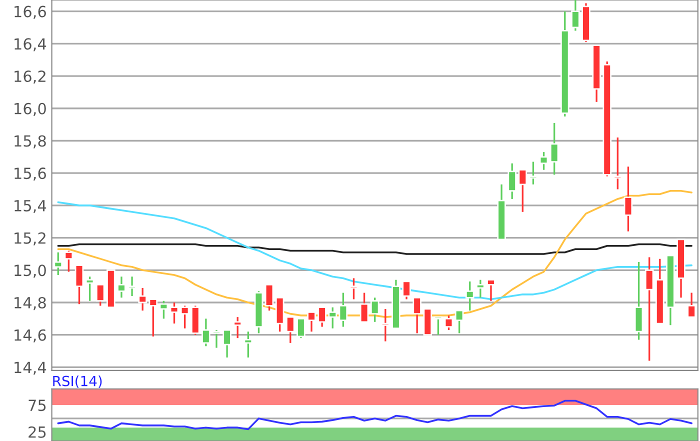 The width and height of the screenshot is (700, 441). I want to click on y-tick-label: 16,4, so click(30, 45).